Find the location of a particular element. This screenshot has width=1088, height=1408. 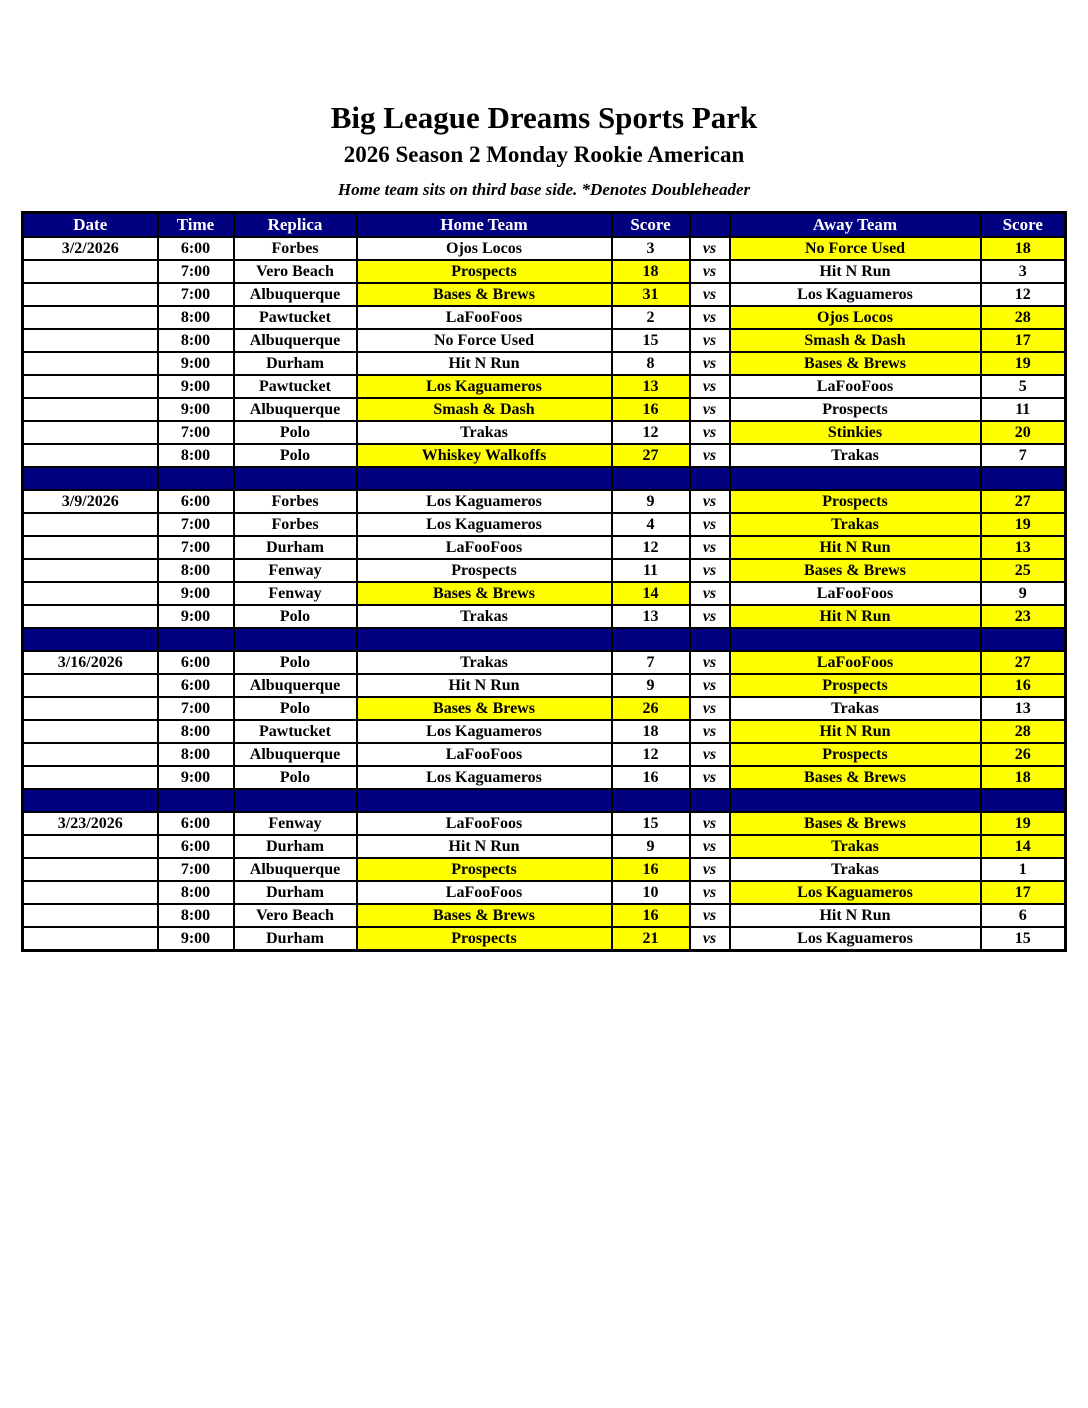

game-row: 9:00 Polo Trakas 13 vs Hit N Run 23 is located at coordinates (544, 616).